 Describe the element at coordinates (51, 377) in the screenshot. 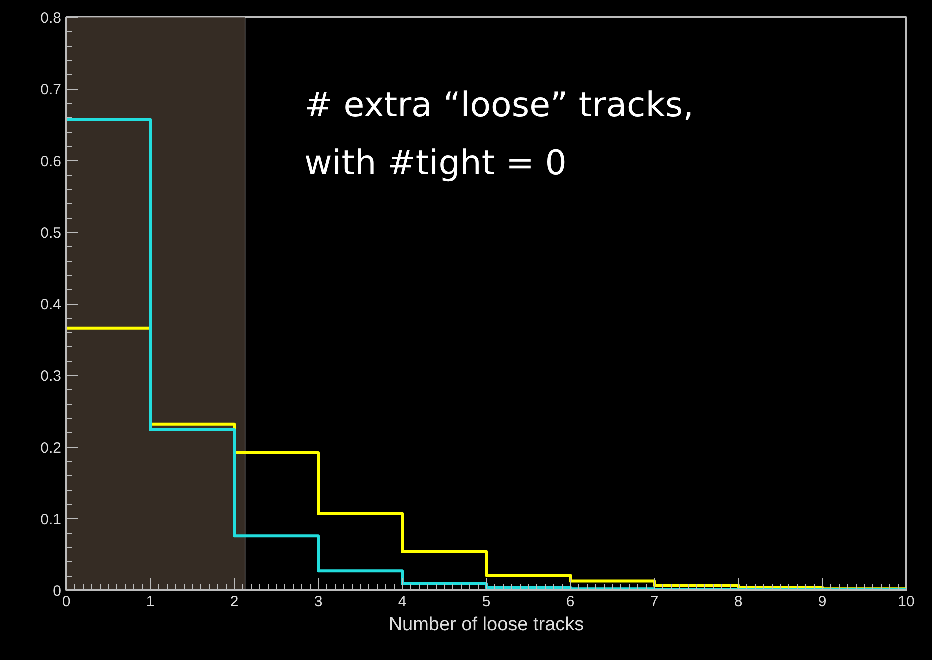

I see `y-tick-label: 0.3` at that location.